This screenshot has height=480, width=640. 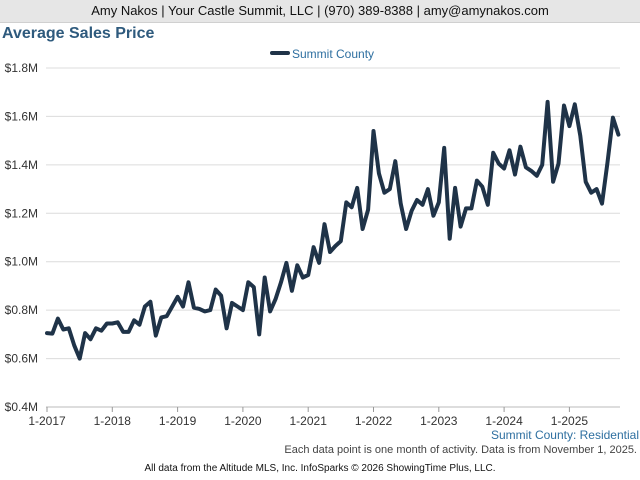 What do you see at coordinates (333, 54) in the screenshot?
I see `legend-label: Summit County` at bounding box center [333, 54].